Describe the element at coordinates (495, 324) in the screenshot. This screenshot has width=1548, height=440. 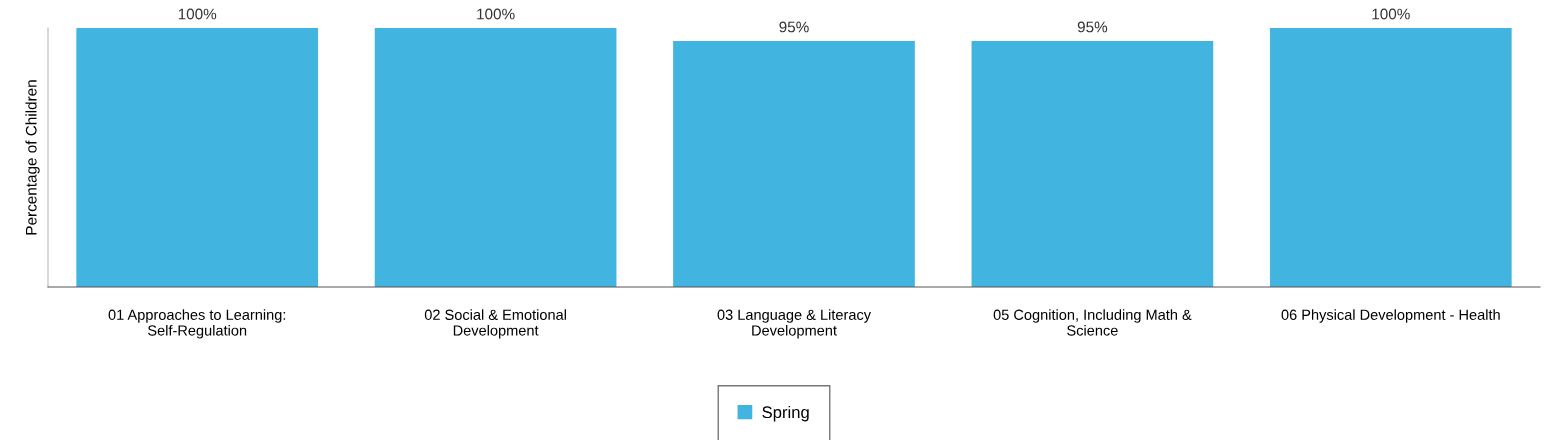
I see `x-tick-label: 02 Social & Emotional Development` at that location.